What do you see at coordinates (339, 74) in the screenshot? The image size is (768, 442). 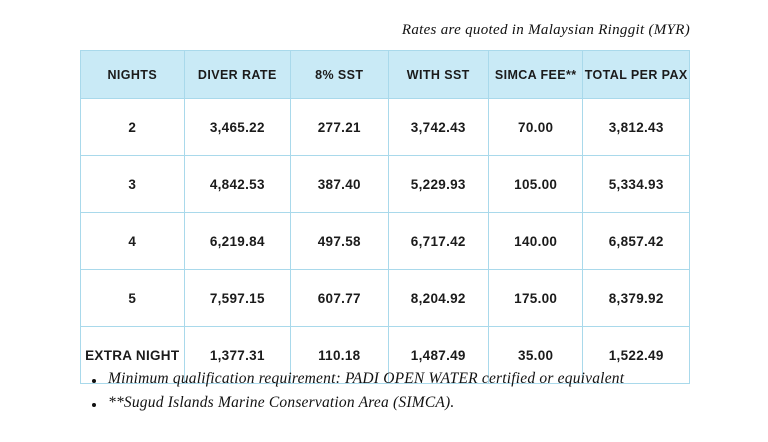 I see `column-header: 8% SST` at bounding box center [339, 74].